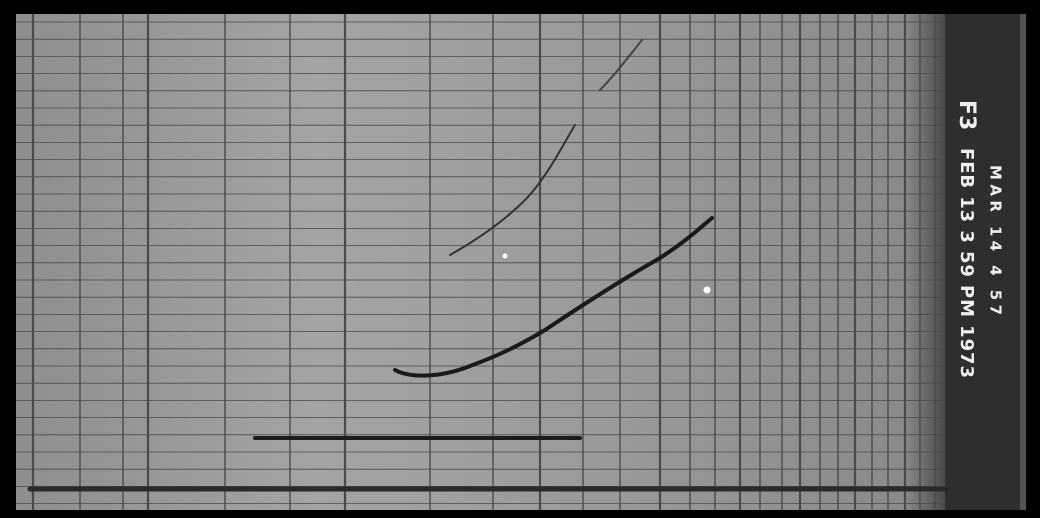  What do you see at coordinates (996, 240) in the screenshot?
I see `stamp-second: MAR 14 4 57` at bounding box center [996, 240].